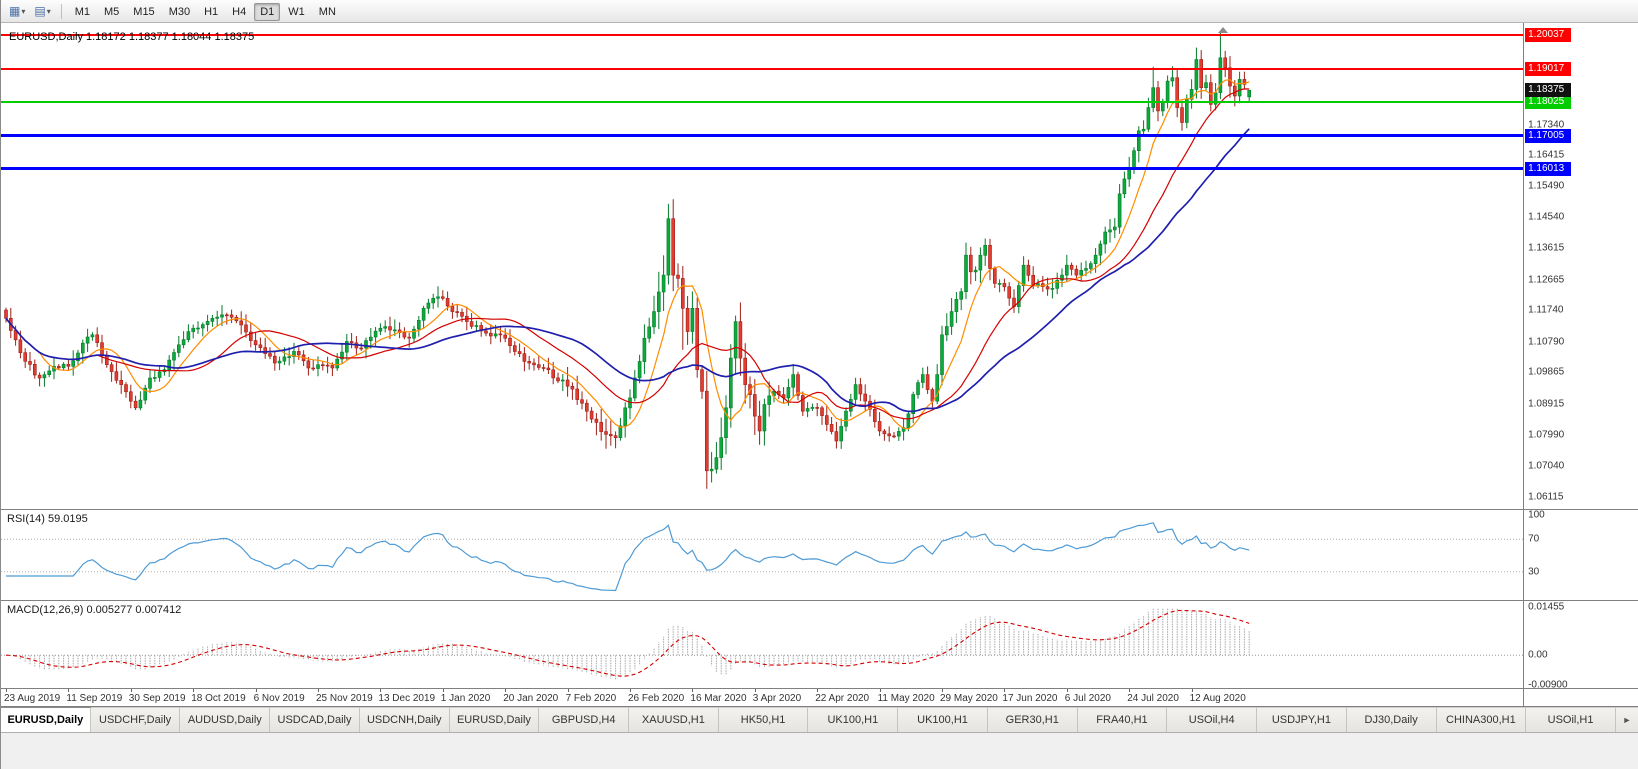  I want to click on macd-panel: MACD(12,26,9) 0.005277 0.007412, so click(763, 645).